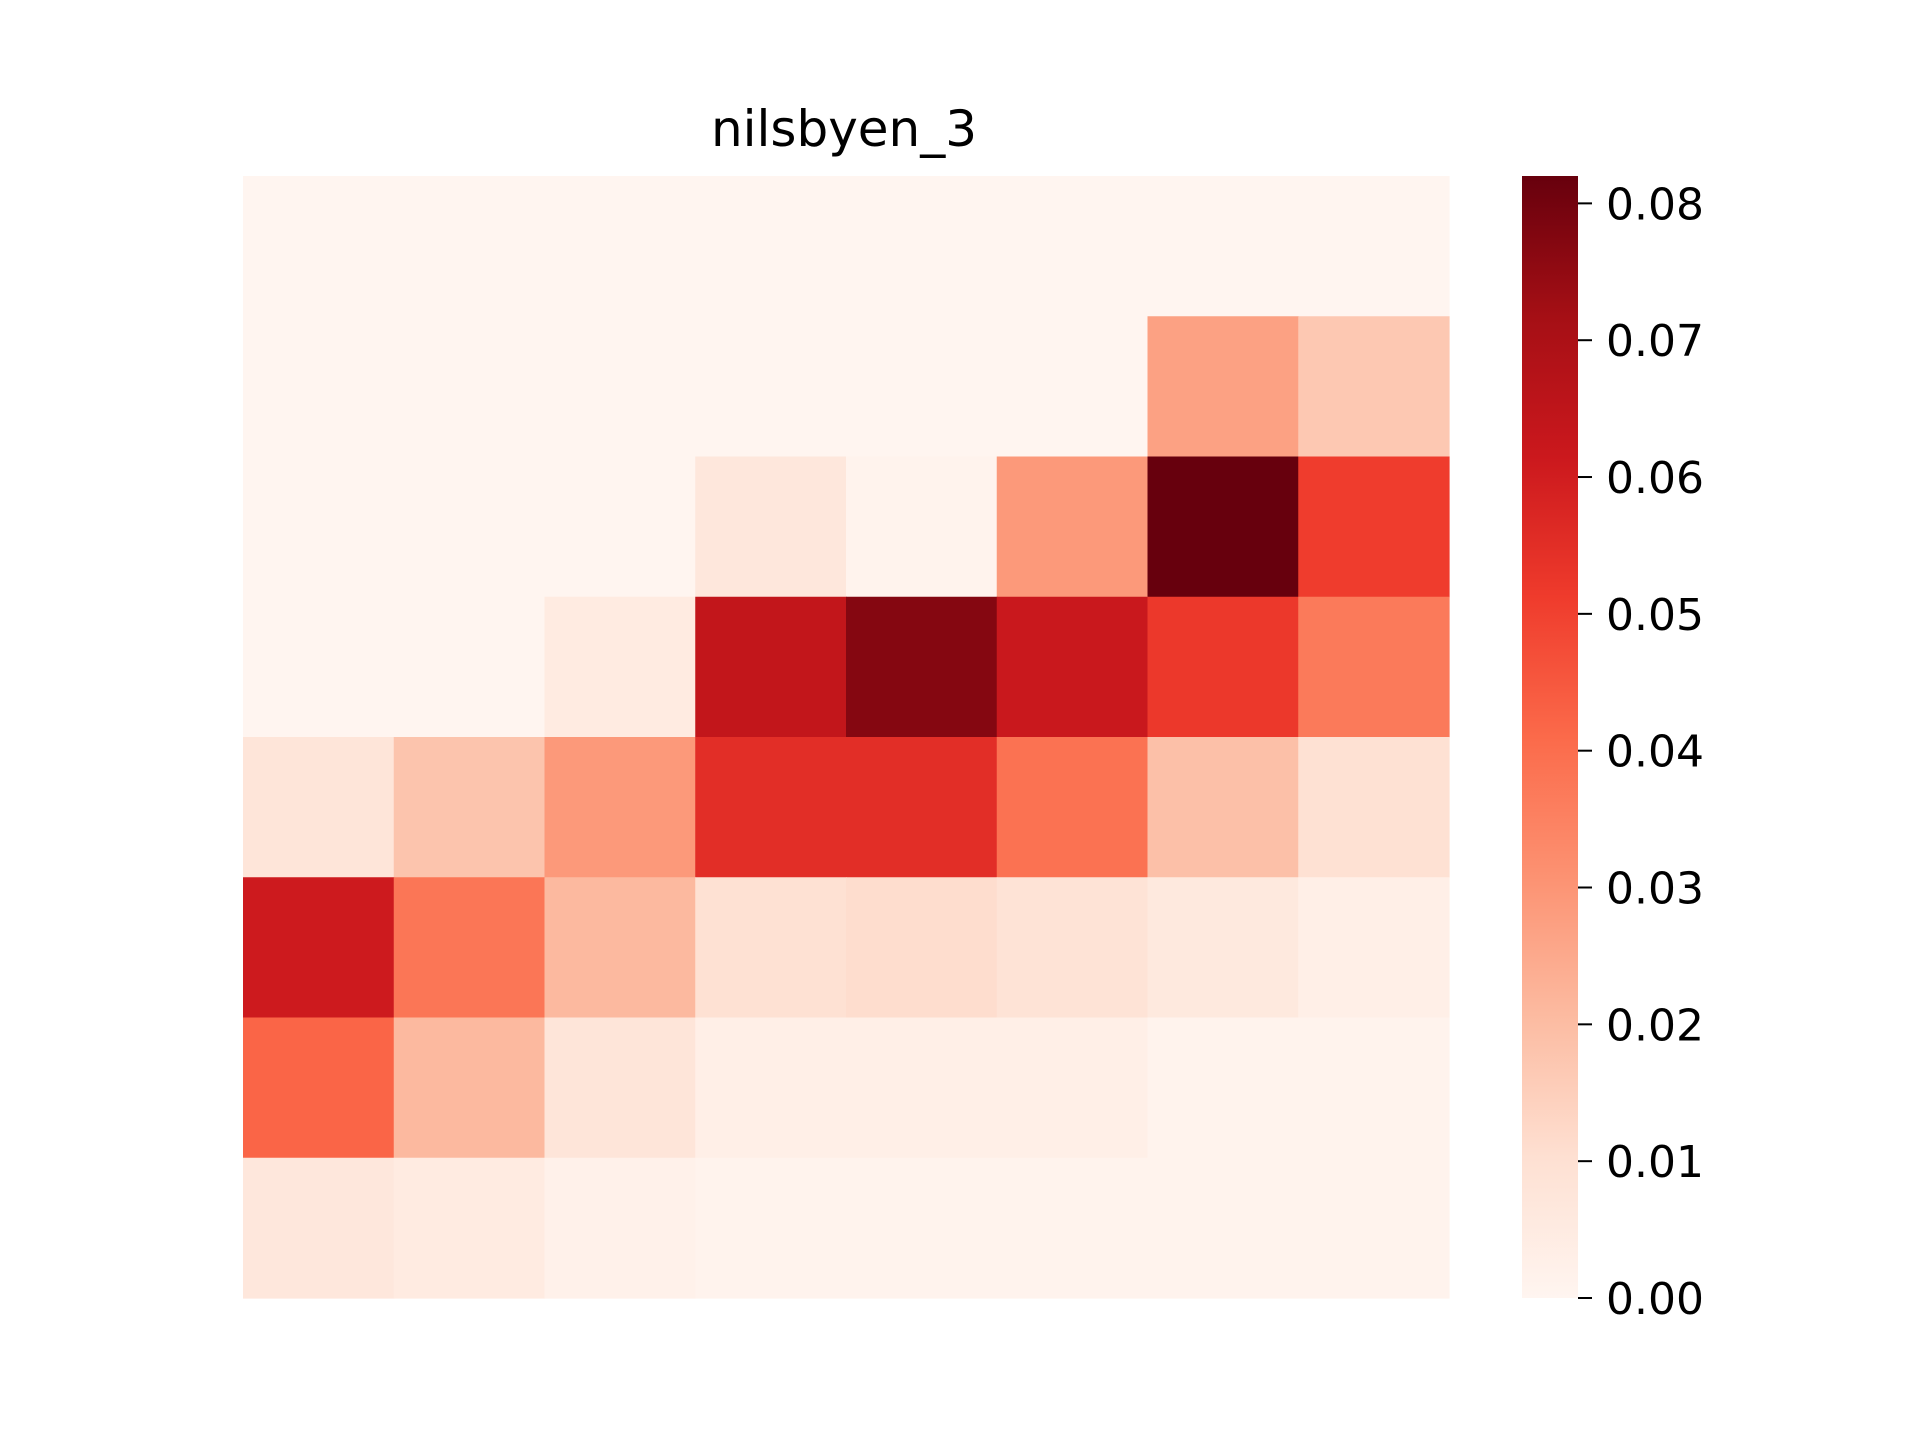 This screenshot has width=1920, height=1440. Describe the element at coordinates (620, 807) in the screenshot. I see `heatmap-cell-r4-c2` at that location.